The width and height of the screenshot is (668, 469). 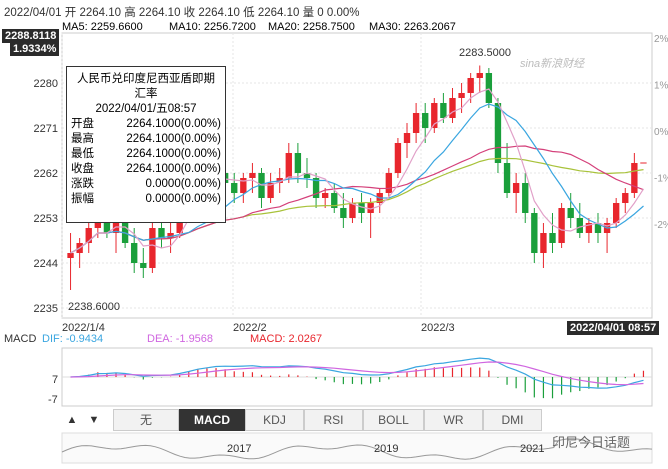 I want to click on ma5-label: MA5: 2259.6600, so click(x=102, y=27).